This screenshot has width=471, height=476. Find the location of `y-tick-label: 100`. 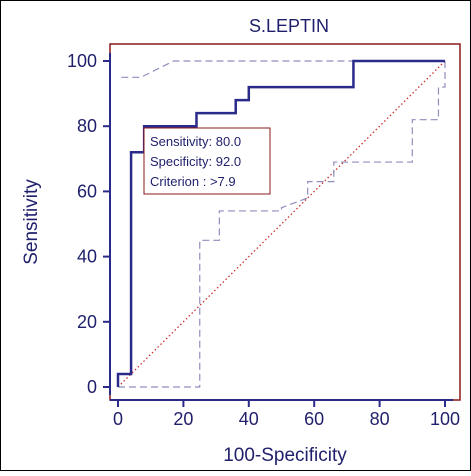

y-tick-label: 100 is located at coordinates (82, 61).